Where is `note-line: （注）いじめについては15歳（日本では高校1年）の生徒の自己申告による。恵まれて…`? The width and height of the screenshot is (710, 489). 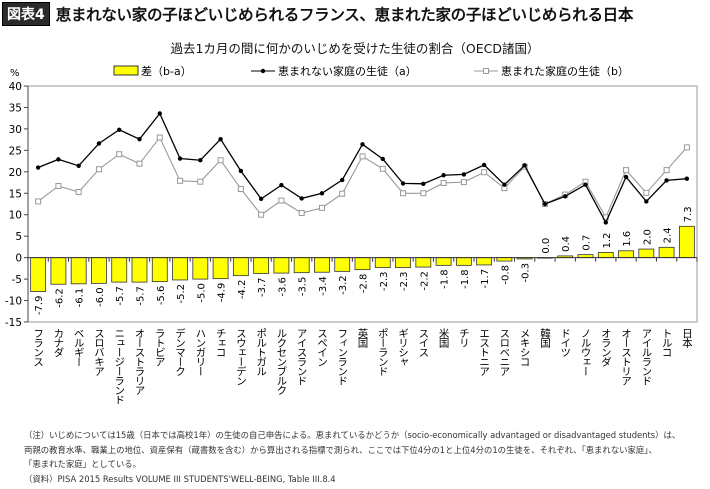
note-line: （注）いじめについては15歳（日本では高校1年）の生徒の自己申告による。恵まれて… is located at coordinates (352, 435).